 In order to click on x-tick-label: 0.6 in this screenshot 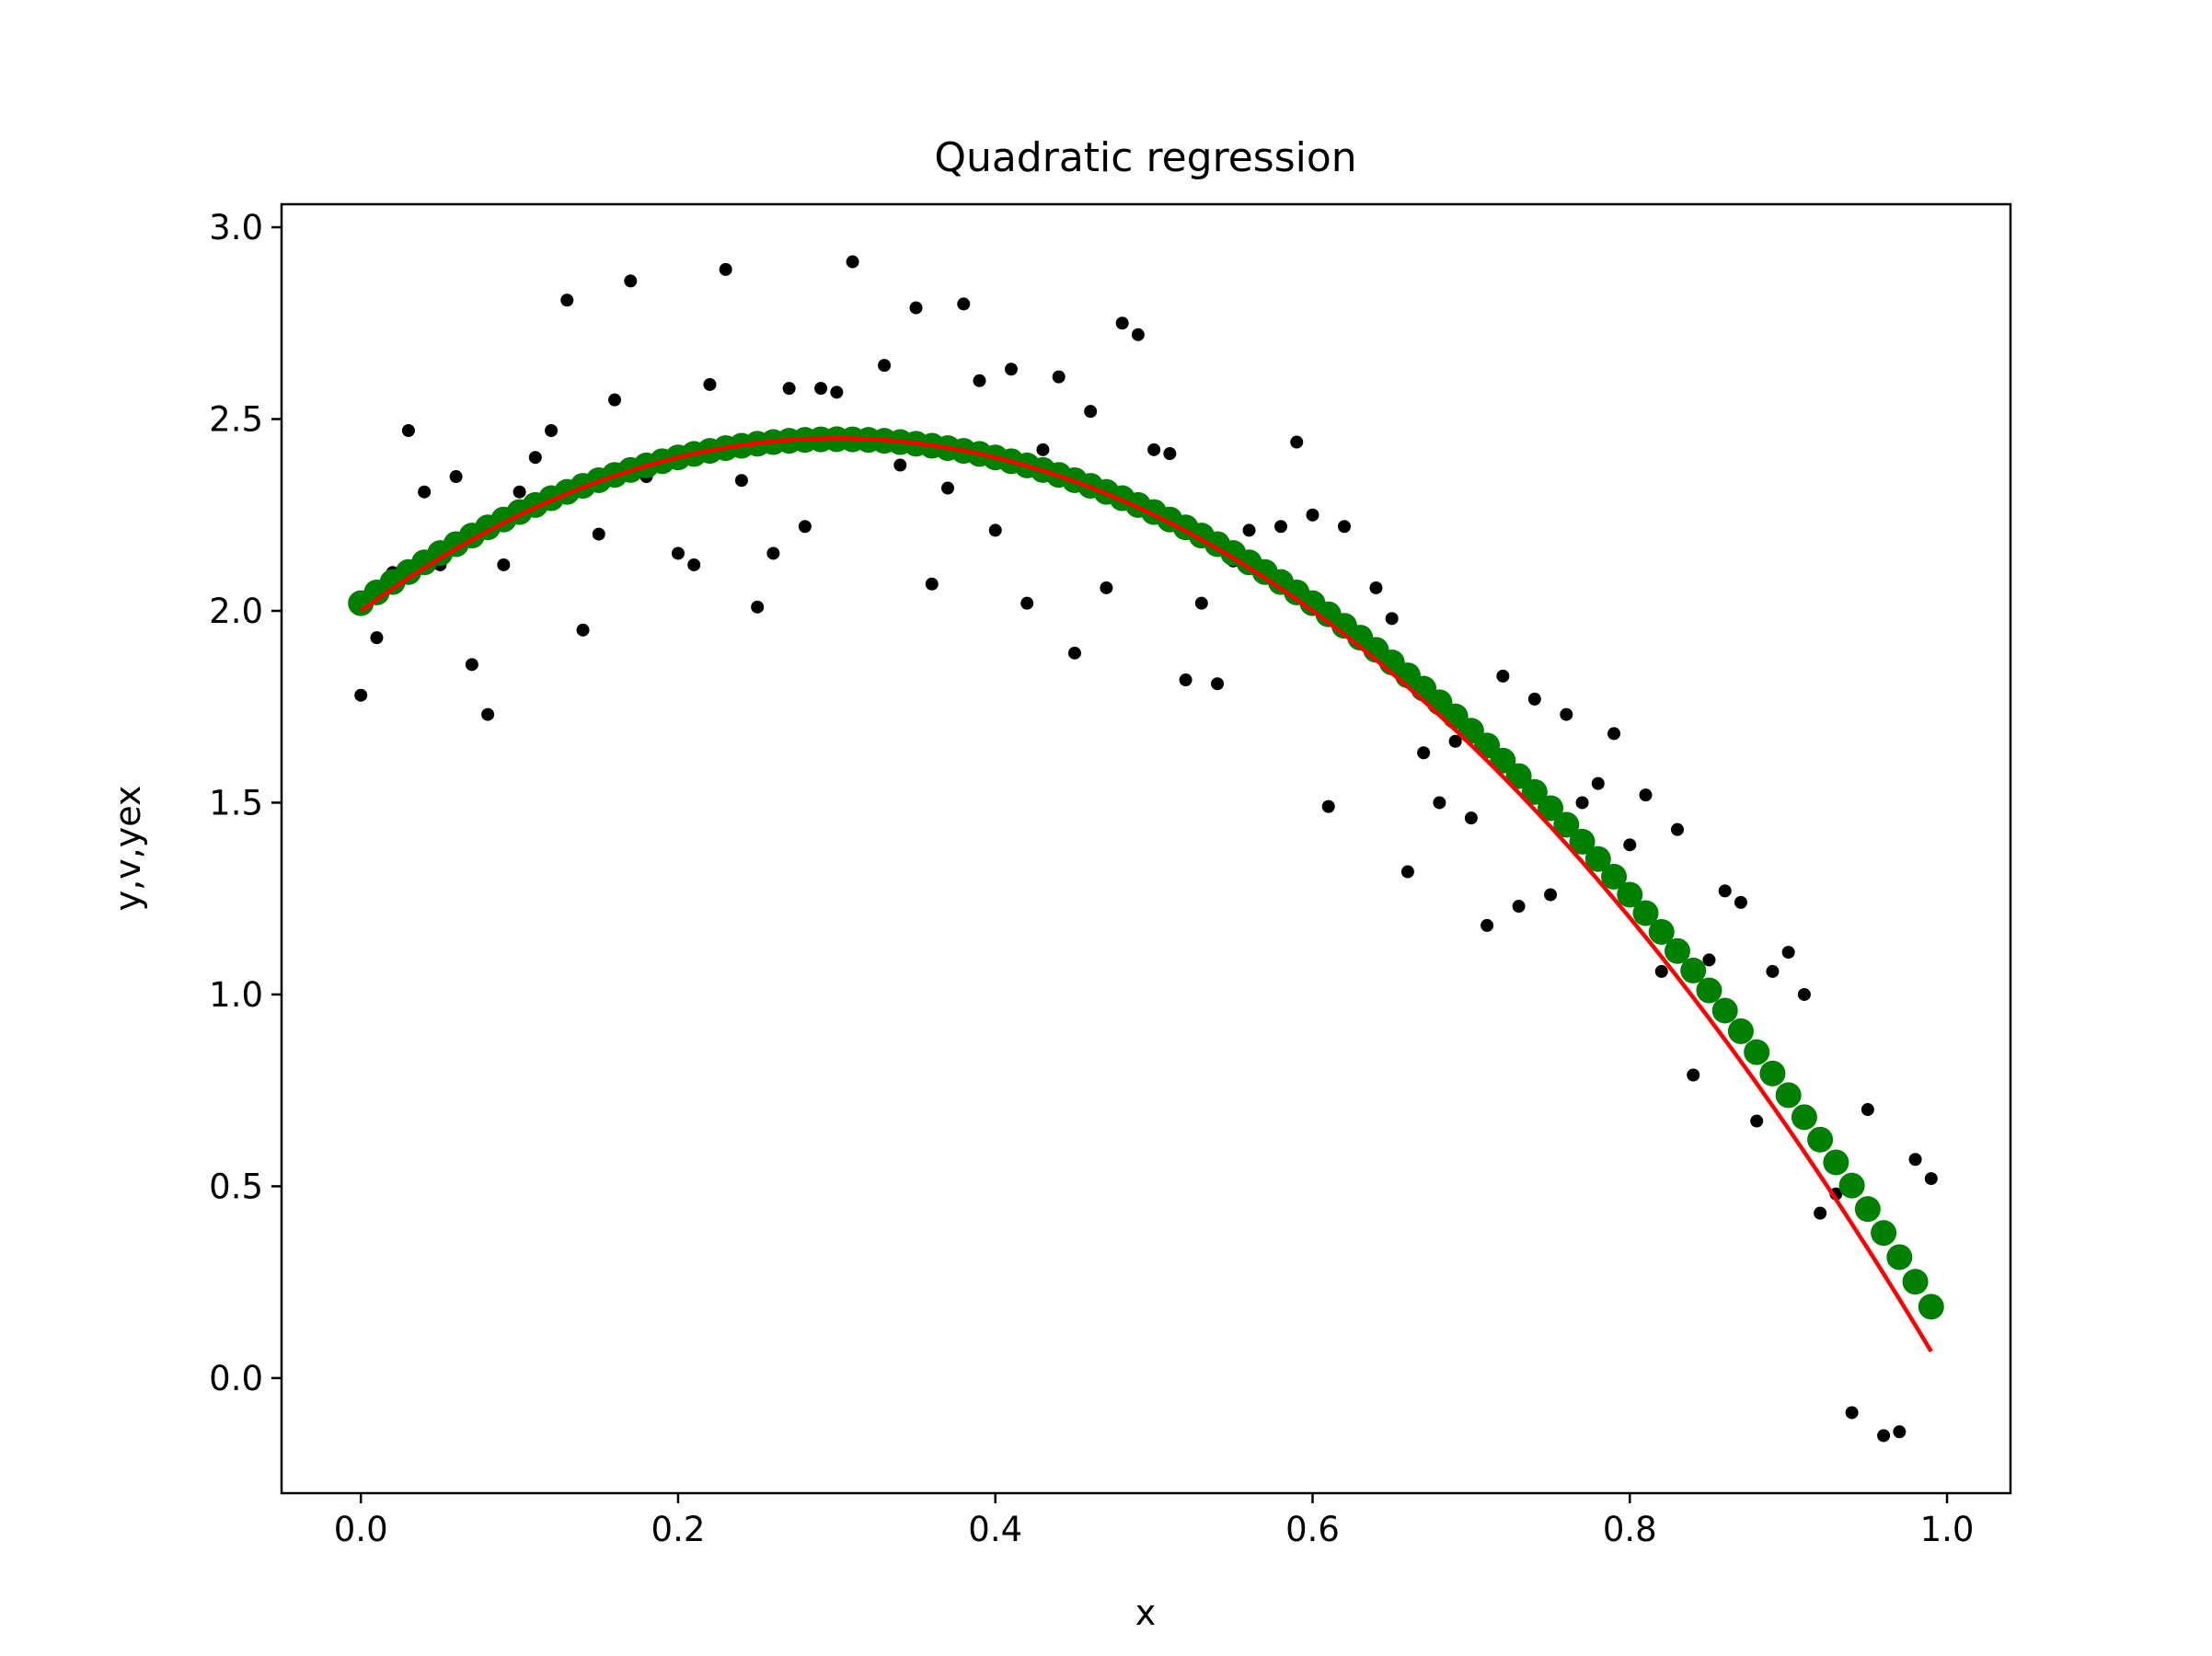, I will do `click(1312, 1529)`.